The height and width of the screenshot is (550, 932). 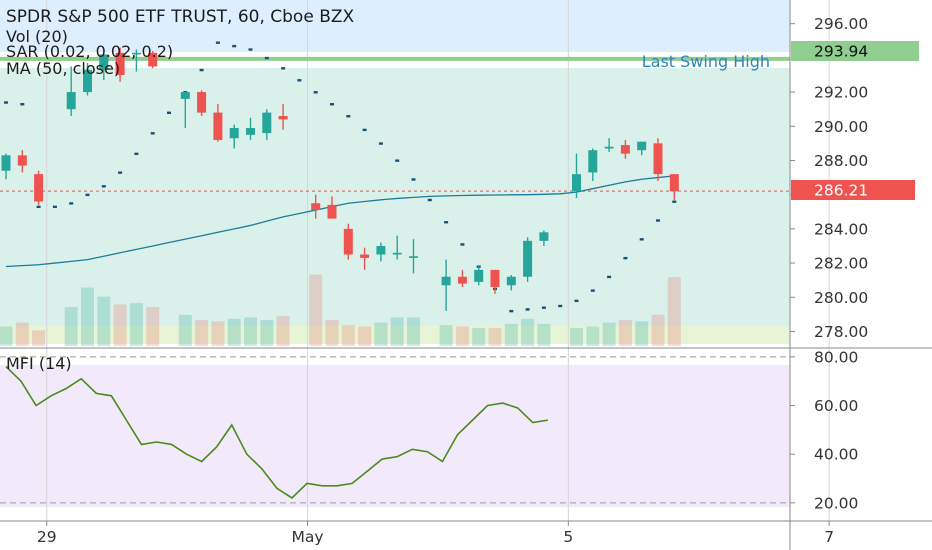 I want to click on time-tick-label: 29, so click(x=47, y=537).